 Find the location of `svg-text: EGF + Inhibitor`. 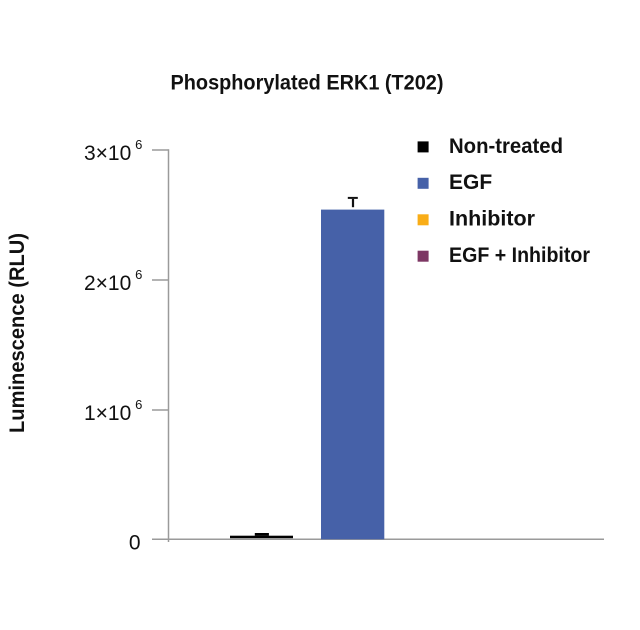

svg-text: EGF + Inhibitor is located at coordinates (519, 255).